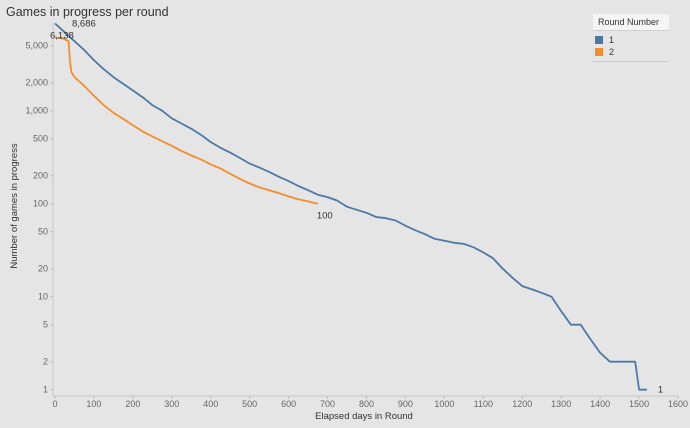  What do you see at coordinates (62, 35) in the screenshot?
I see `start-label-round-2: 6,138` at bounding box center [62, 35].